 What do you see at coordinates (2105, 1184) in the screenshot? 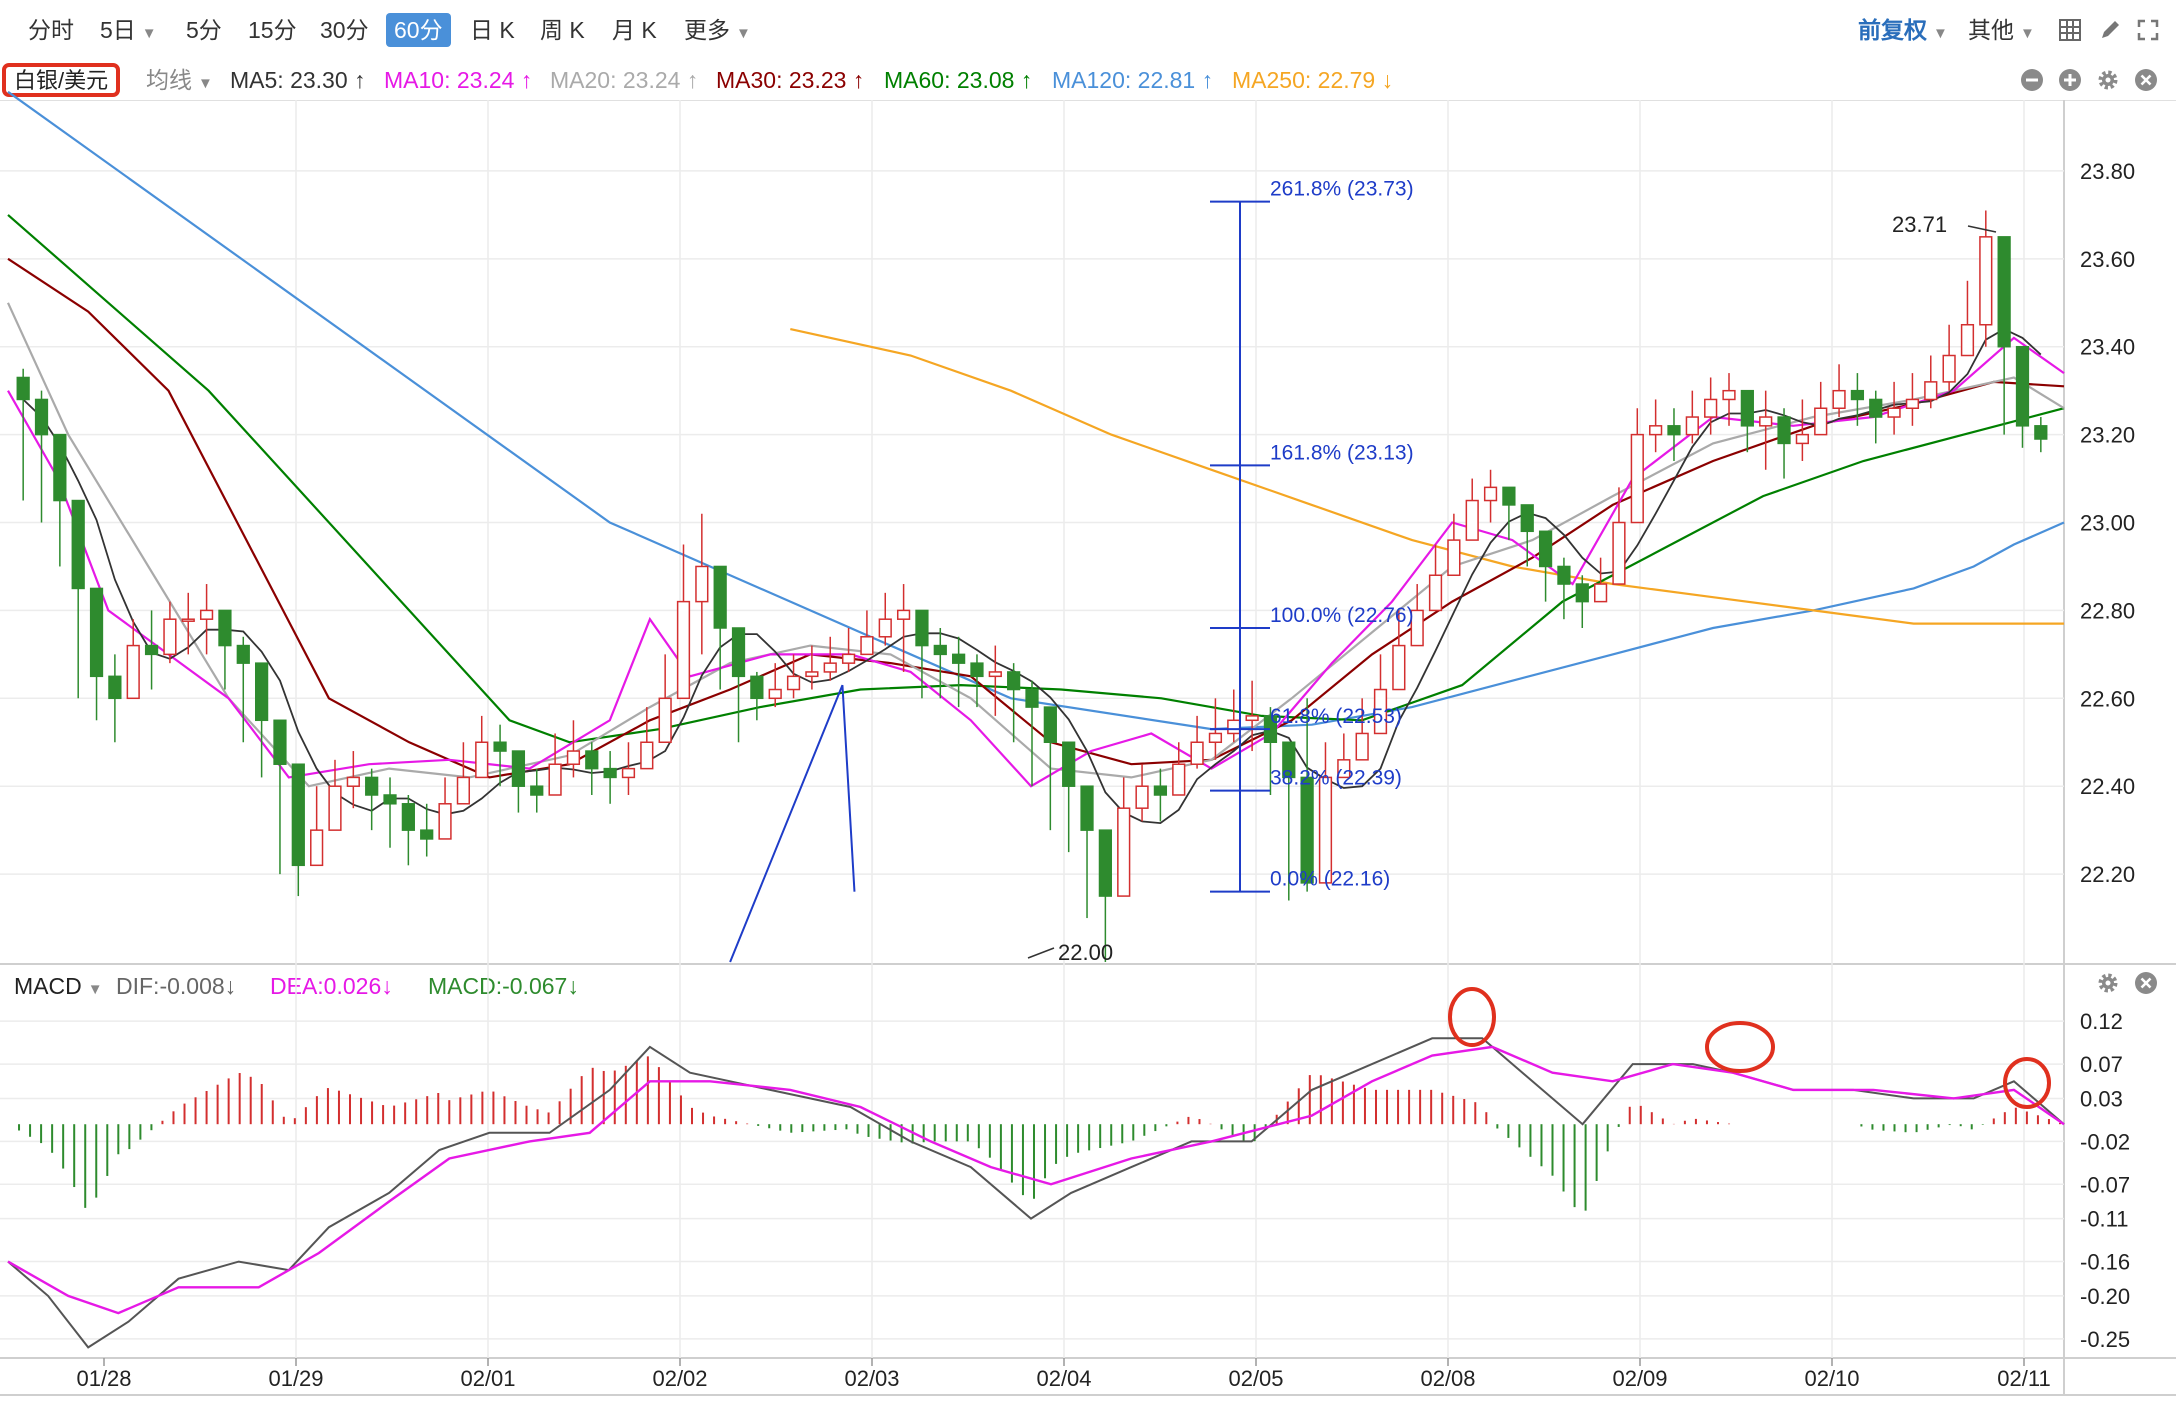
I see `macd-tick-label: -0.07` at bounding box center [2105, 1184].